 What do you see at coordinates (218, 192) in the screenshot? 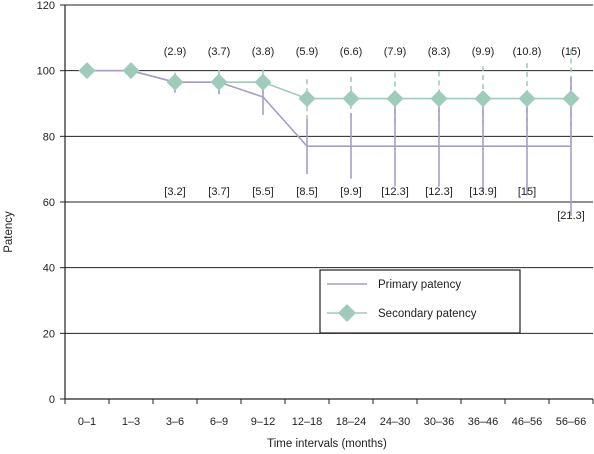
I see `primary-ci-label: [3.7]` at bounding box center [218, 192].